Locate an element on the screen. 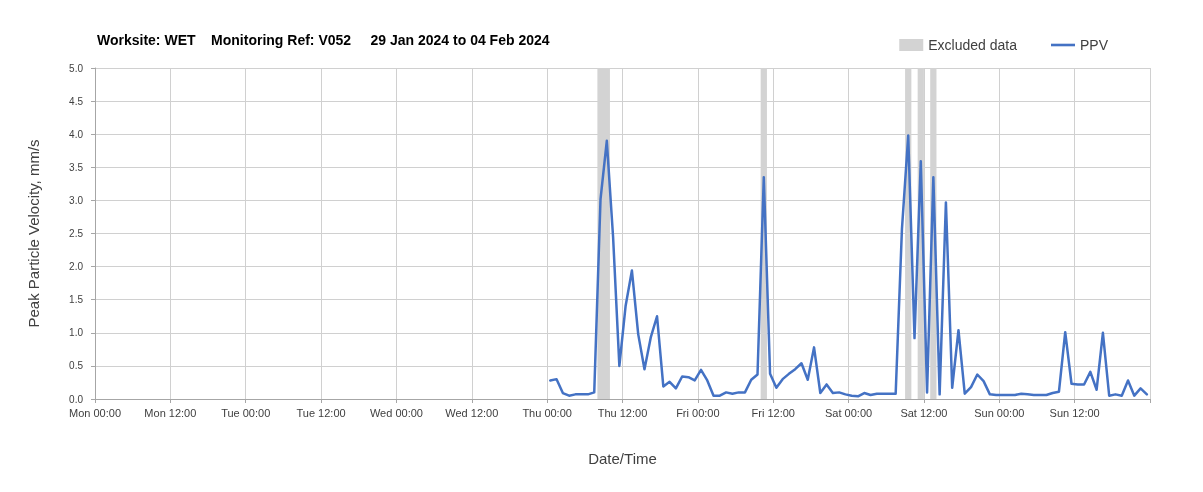 The width and height of the screenshot is (1203, 492). y-tick-label: 0.5 is located at coordinates (76, 366).